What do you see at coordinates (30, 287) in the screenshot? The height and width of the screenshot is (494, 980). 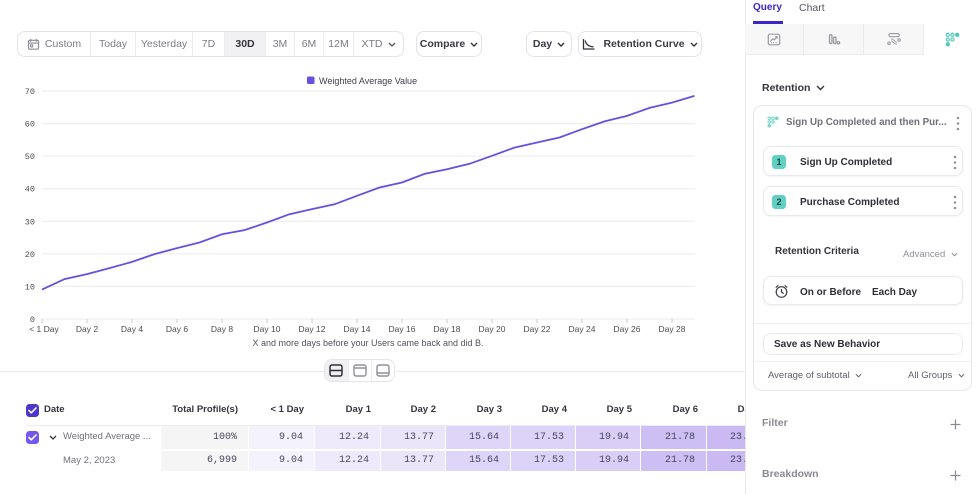 I see `svg-text: 10` at bounding box center [30, 287].